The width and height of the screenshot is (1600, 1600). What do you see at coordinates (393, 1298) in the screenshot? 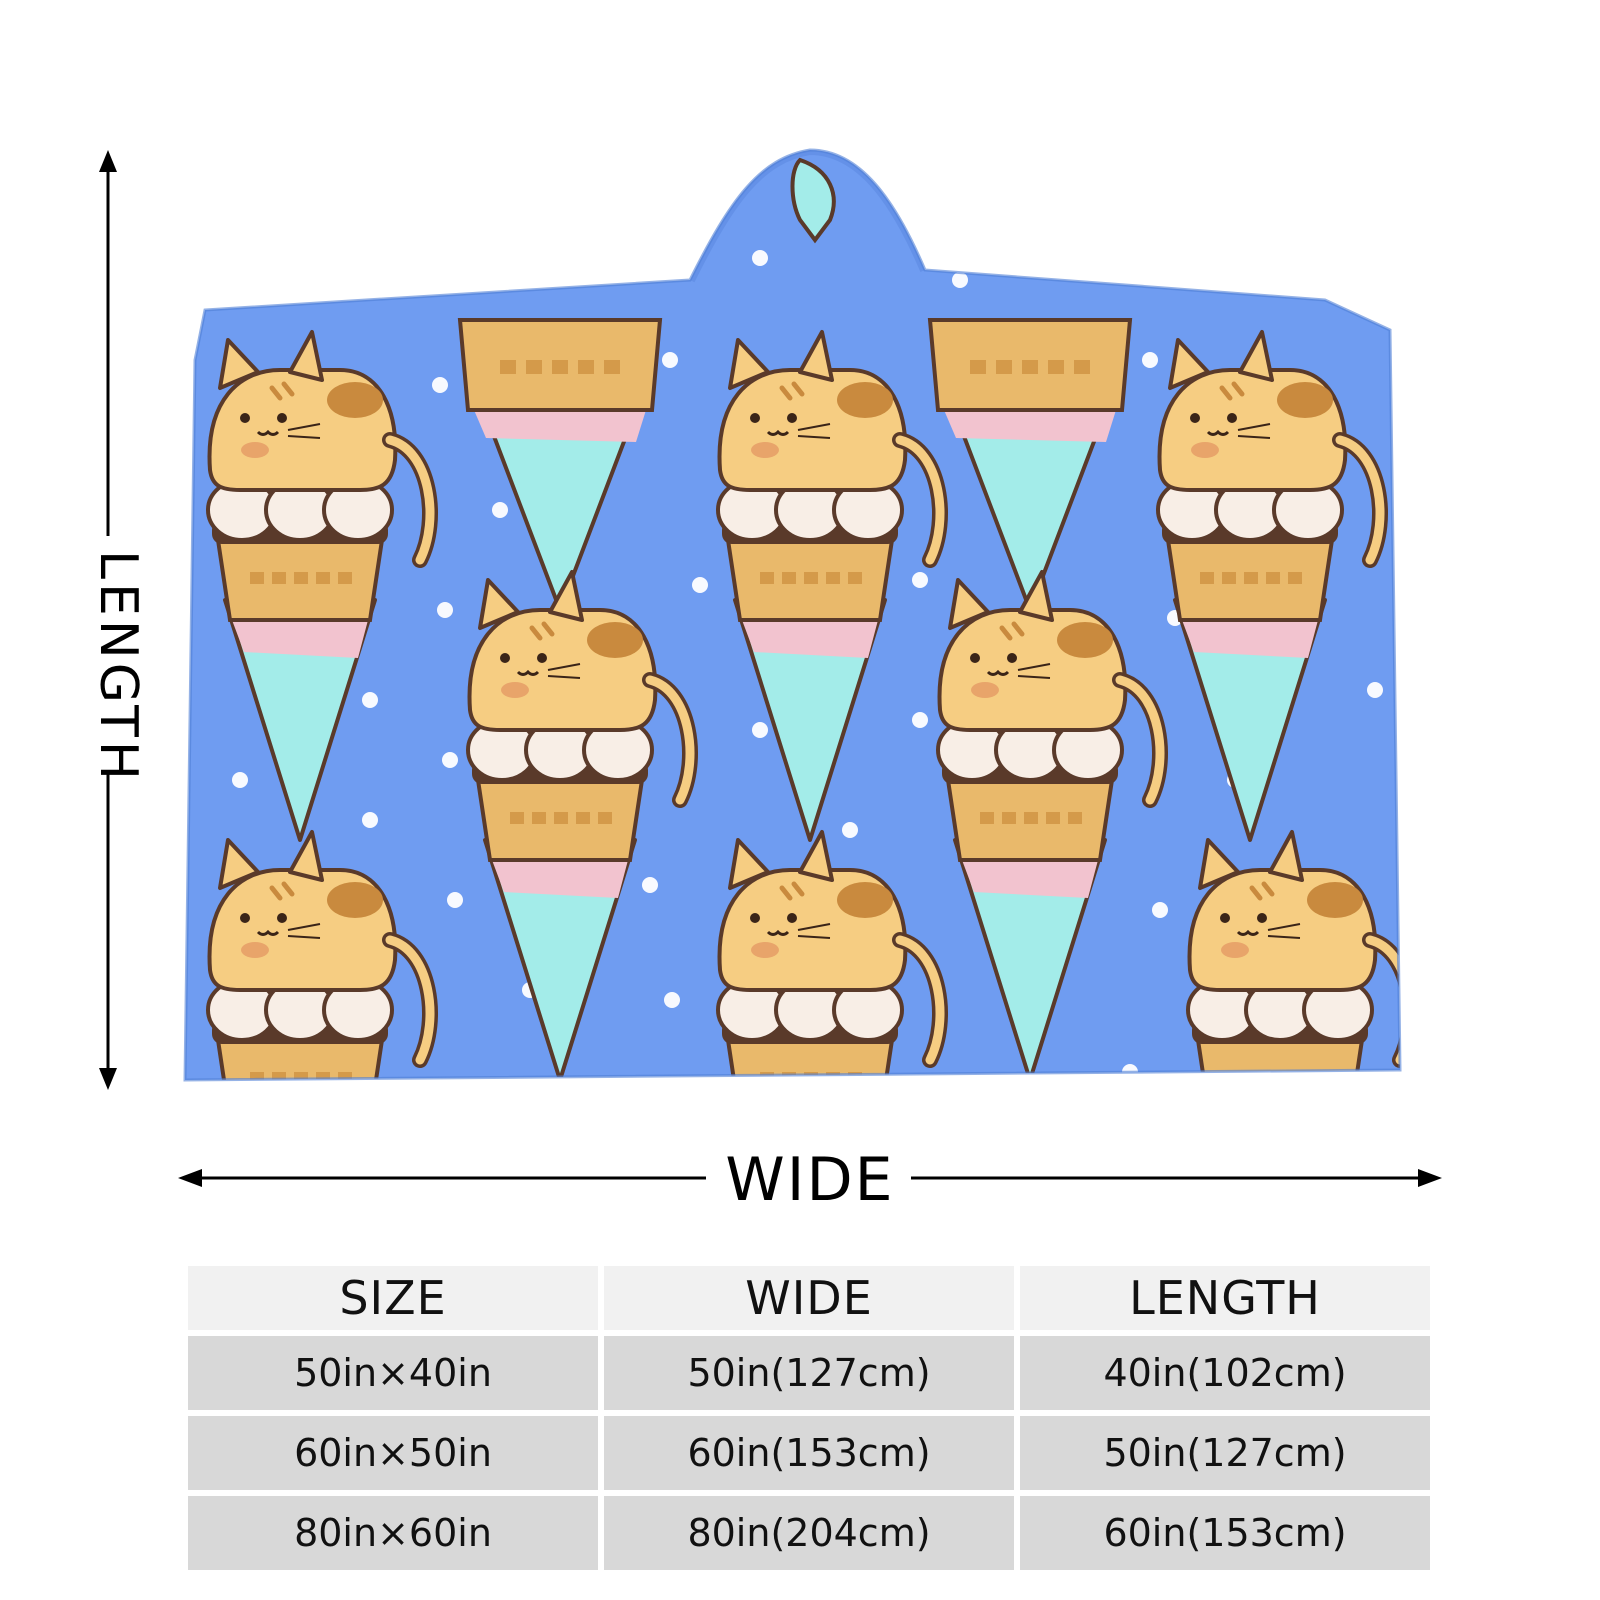
I see `header-size: SIZE` at bounding box center [393, 1298].